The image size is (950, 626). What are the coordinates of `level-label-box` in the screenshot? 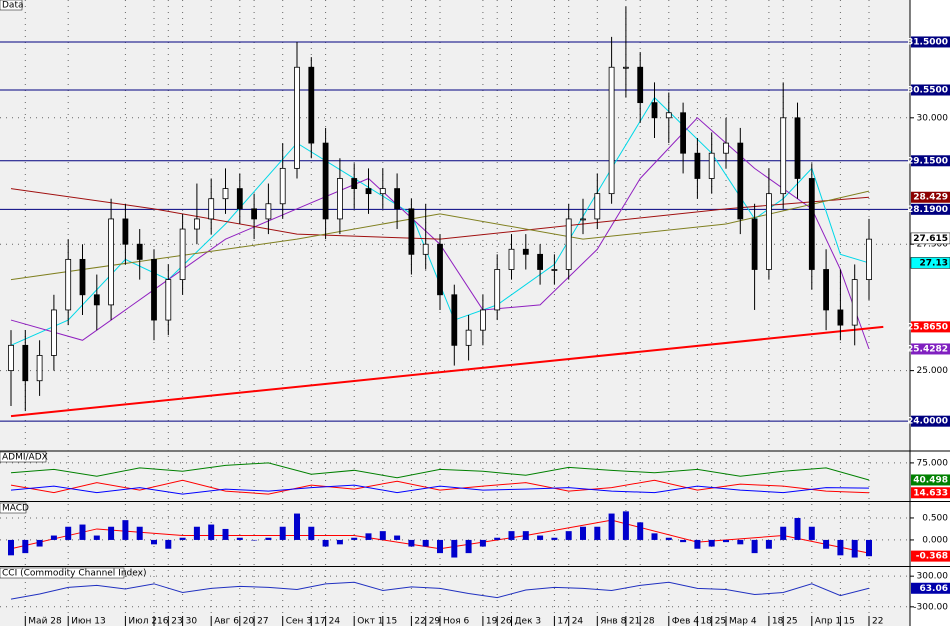 It's located at (930, 90).